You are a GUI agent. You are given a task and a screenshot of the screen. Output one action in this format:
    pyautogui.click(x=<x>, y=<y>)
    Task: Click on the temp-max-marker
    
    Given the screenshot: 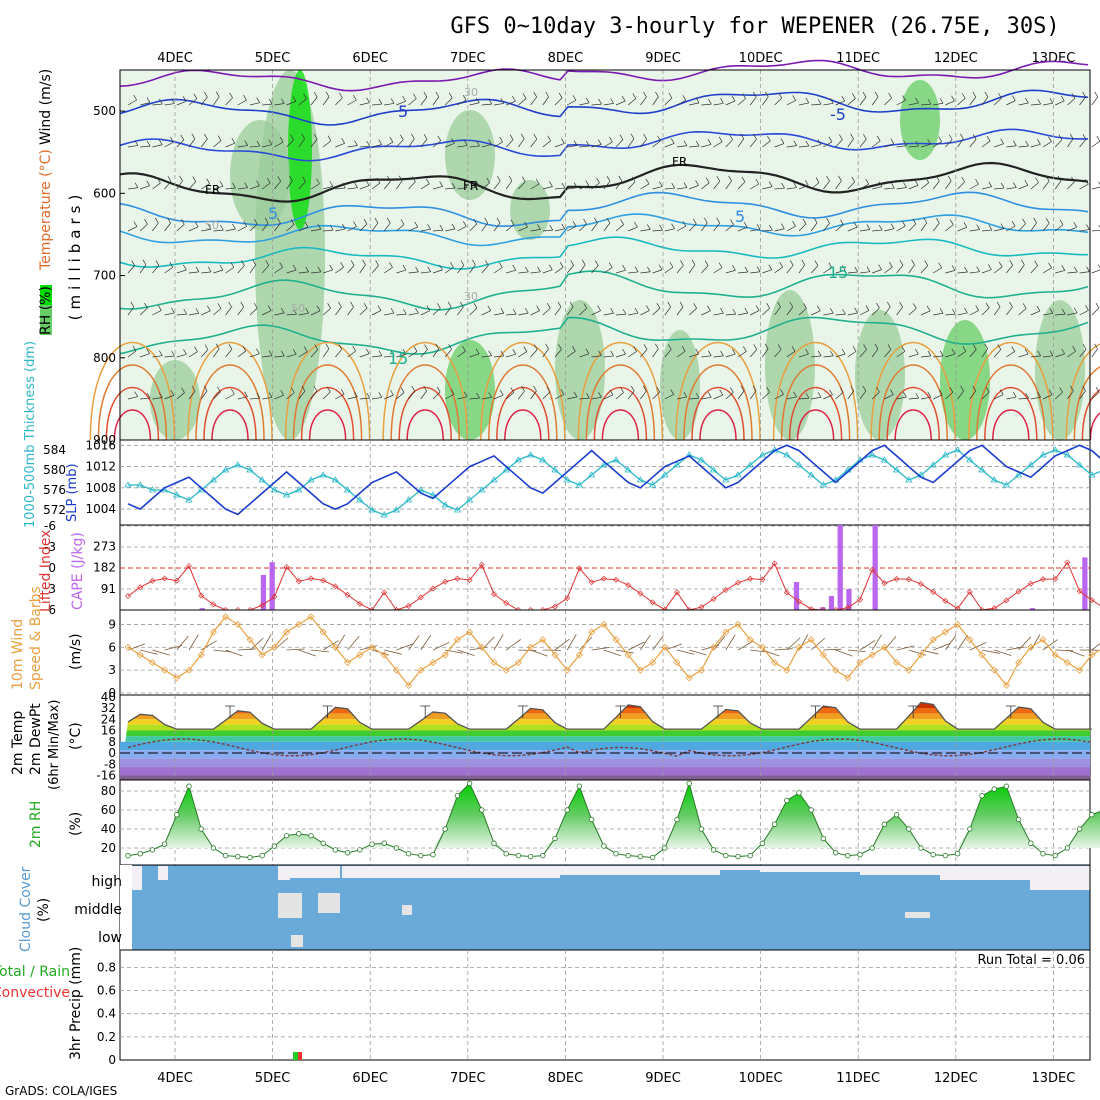 What is the action you would take?
    pyautogui.click(x=718, y=711)
    